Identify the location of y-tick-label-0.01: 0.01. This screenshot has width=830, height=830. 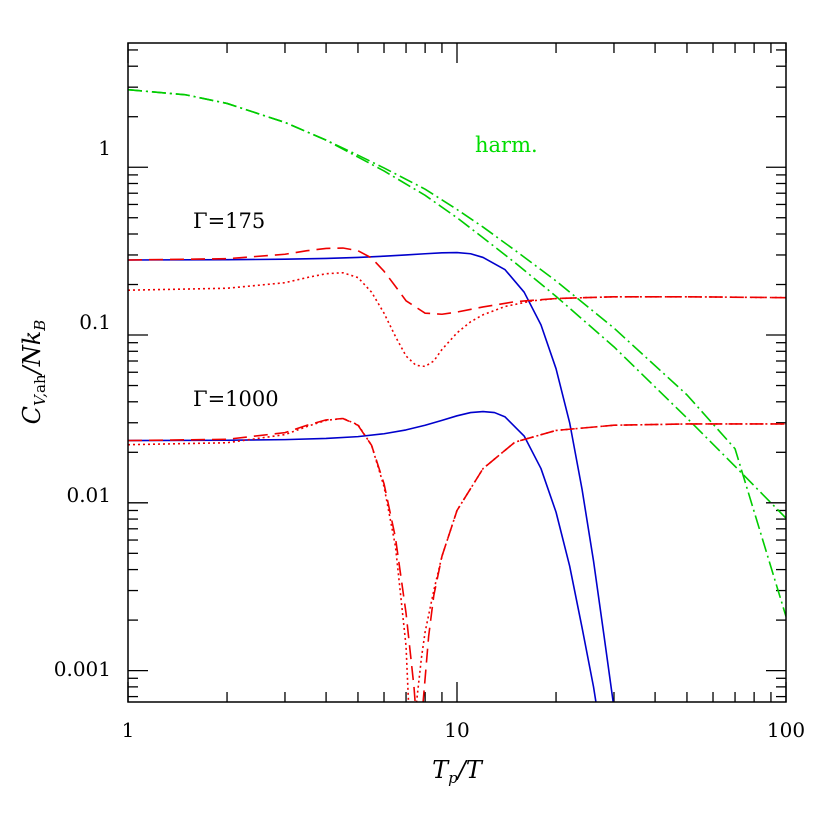
(88, 495).